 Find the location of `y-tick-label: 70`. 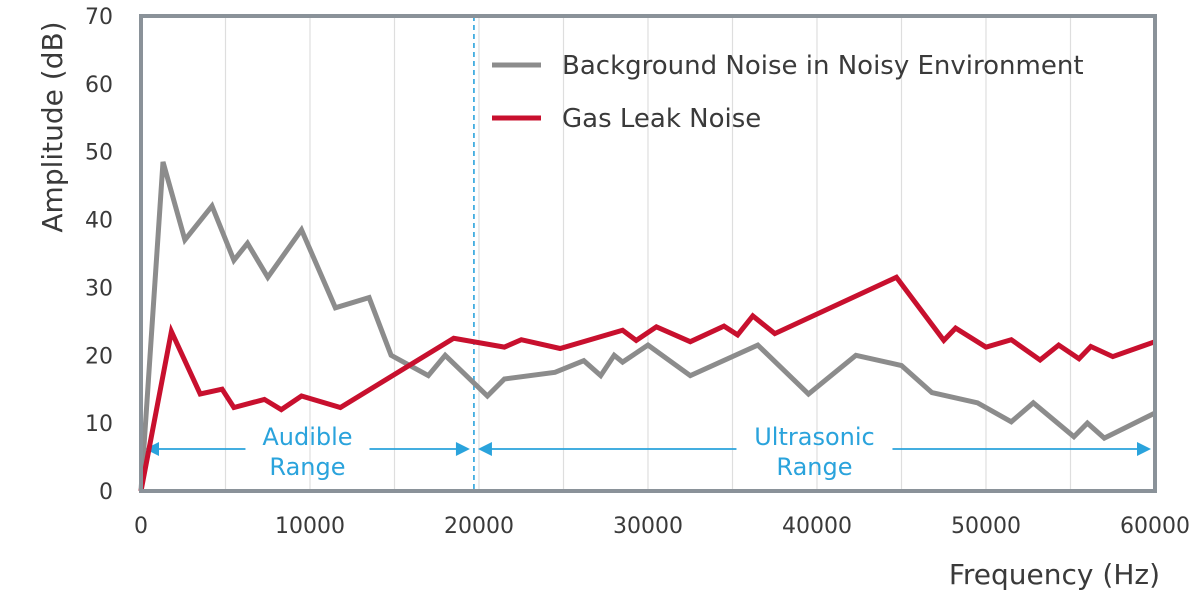

y-tick-label: 70 is located at coordinates (99, 17).